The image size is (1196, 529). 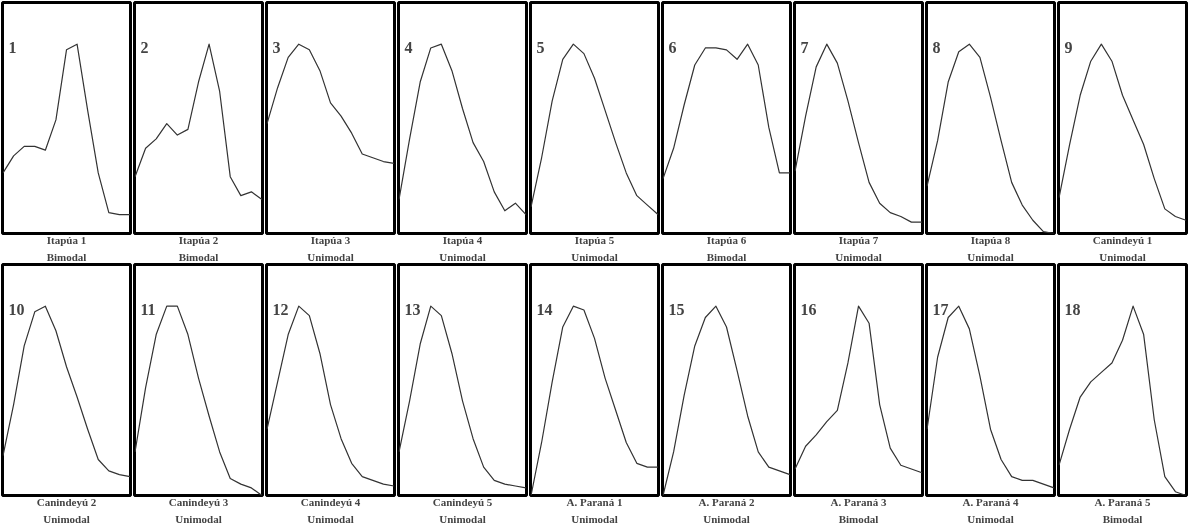 What do you see at coordinates (858, 239) in the screenshot?
I see `x-axis-title: Itapúa 7` at bounding box center [858, 239].